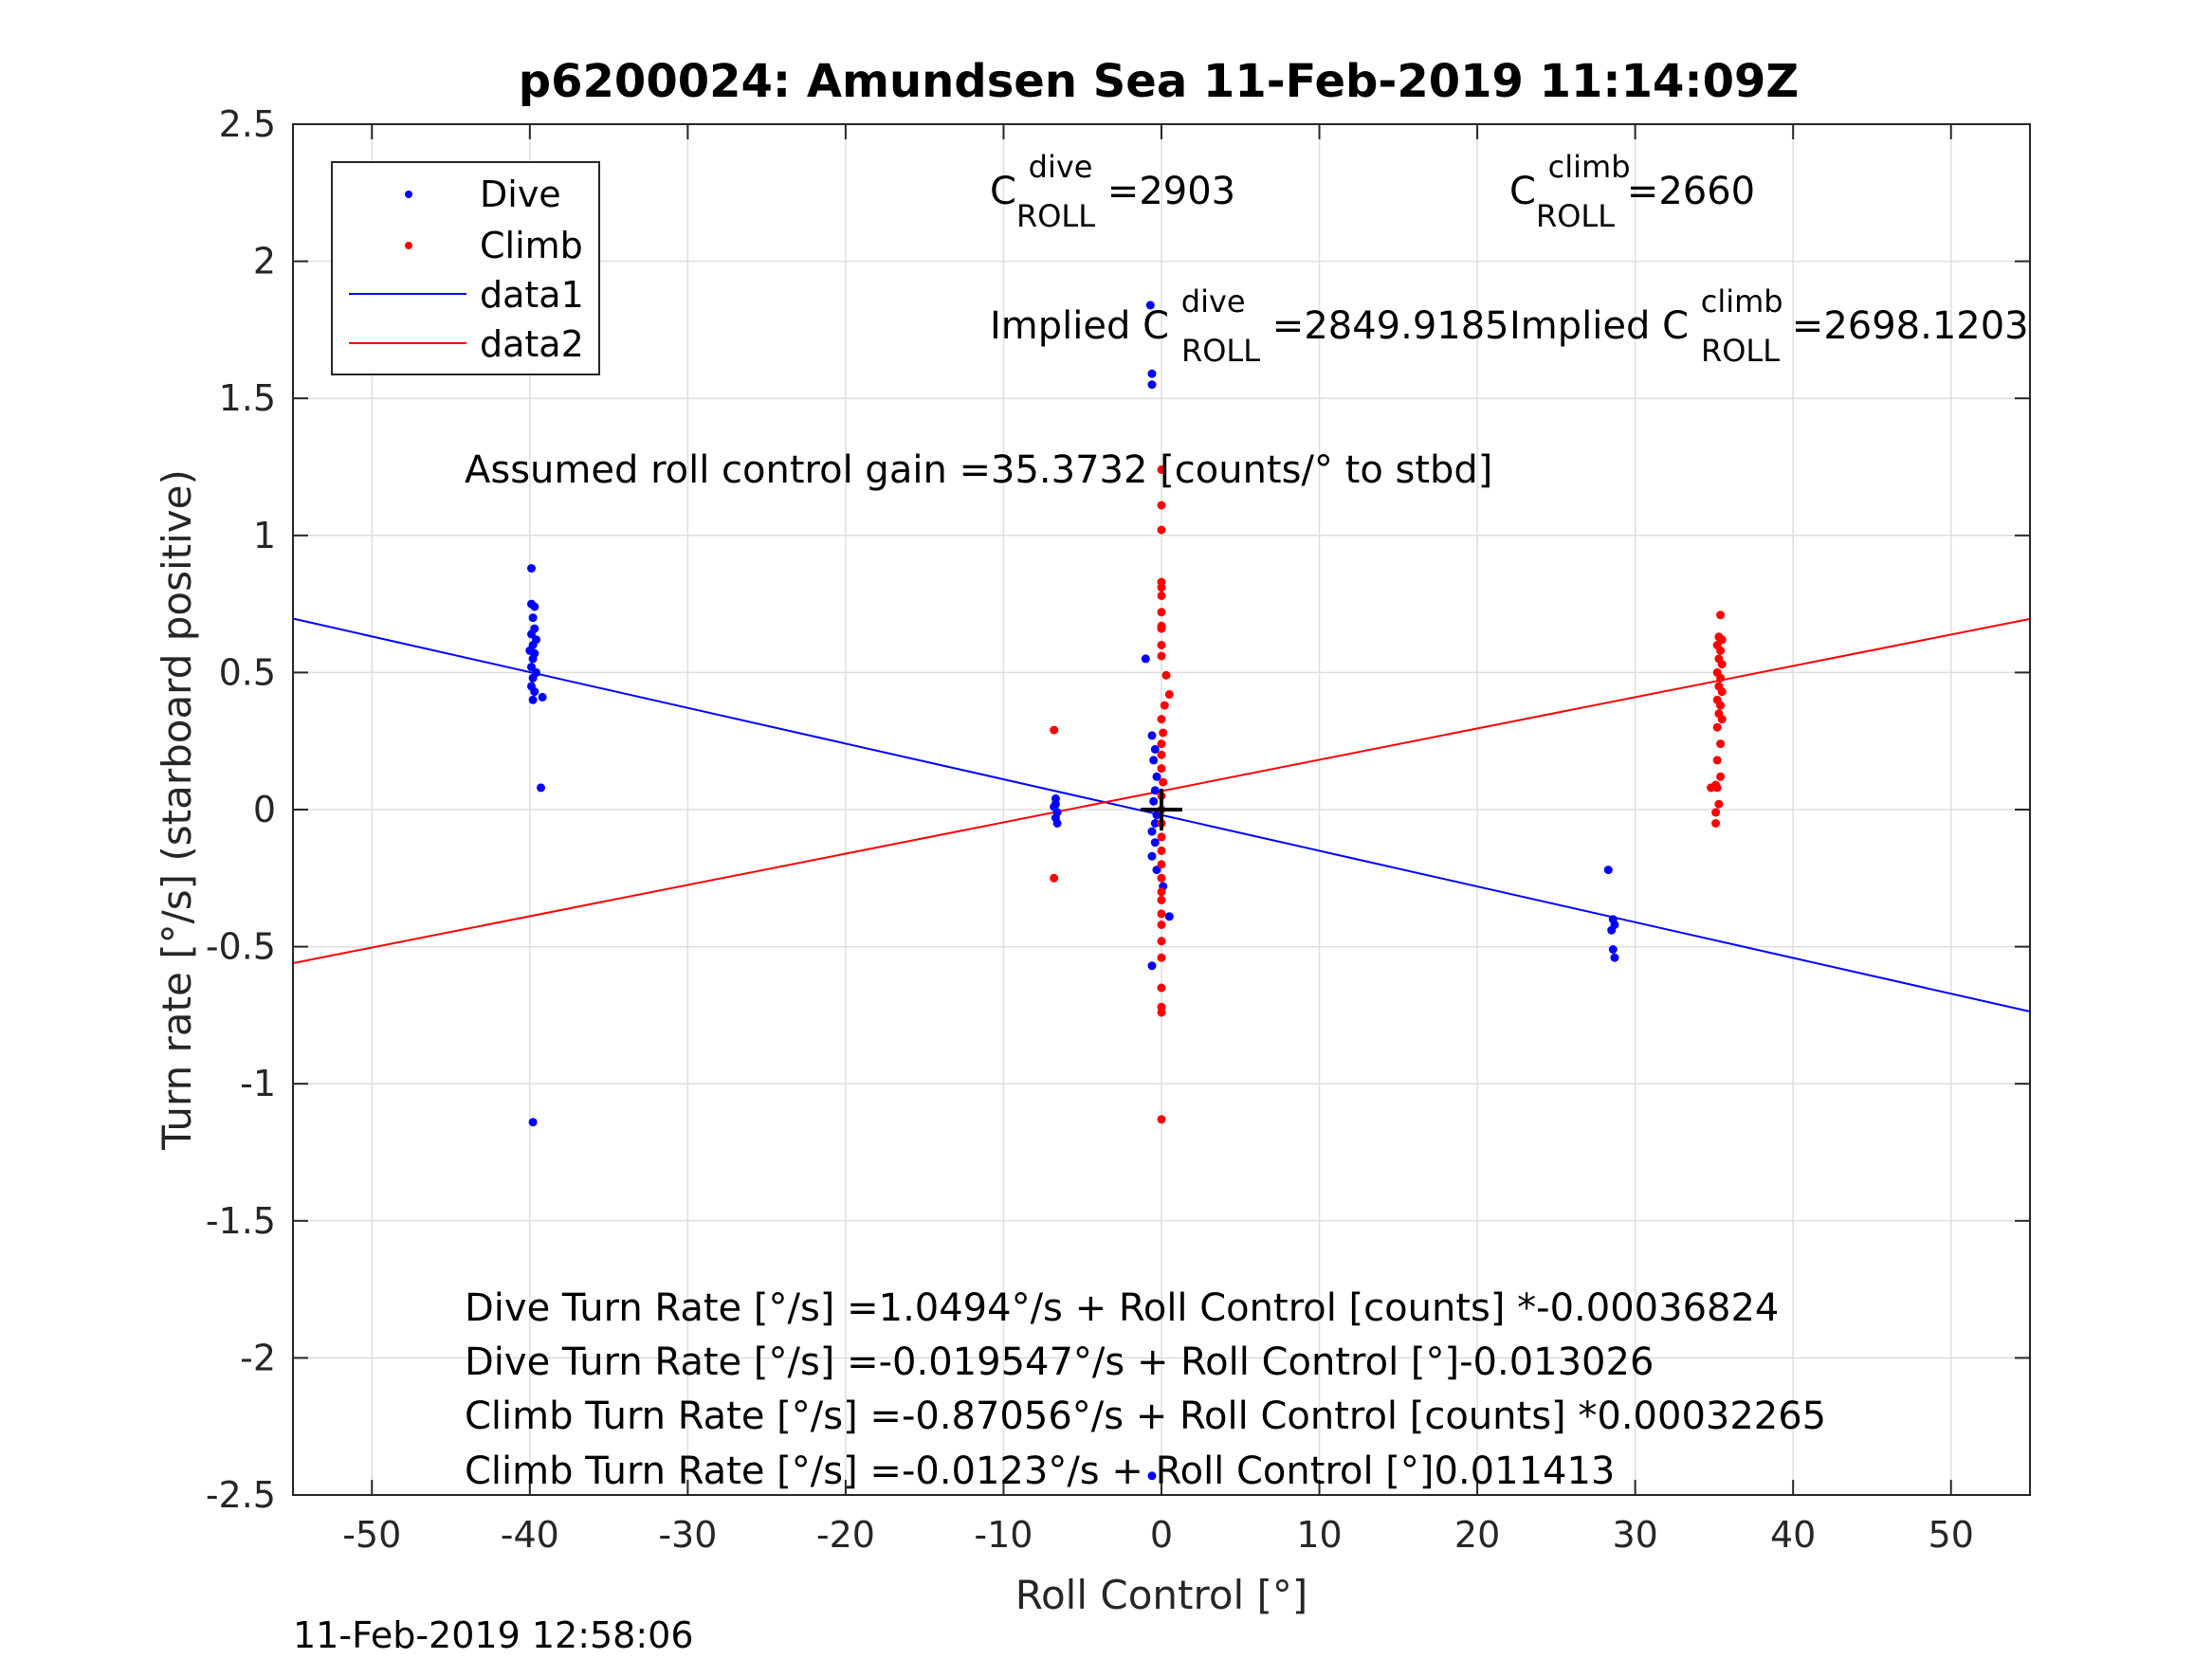 The width and height of the screenshot is (2212, 1659). Describe the element at coordinates (177, 810) in the screenshot. I see `y-axis-label: Turn rate [°/s] (starboard positive)` at that location.